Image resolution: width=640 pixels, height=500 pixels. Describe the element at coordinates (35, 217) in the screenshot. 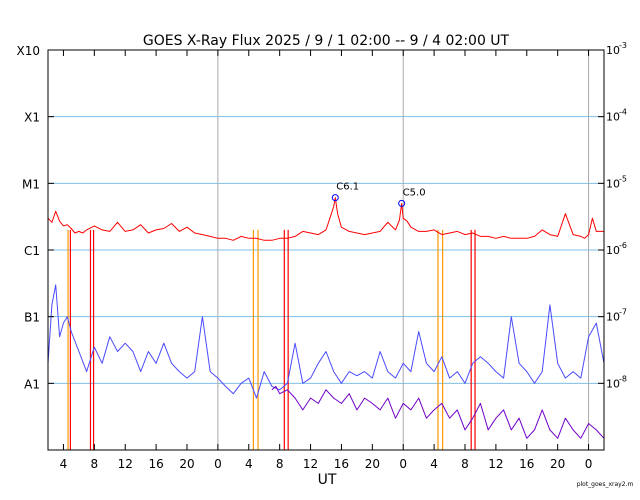

I see `left-class-labels: X10 X1 M1 C1 B1 A1` at that location.